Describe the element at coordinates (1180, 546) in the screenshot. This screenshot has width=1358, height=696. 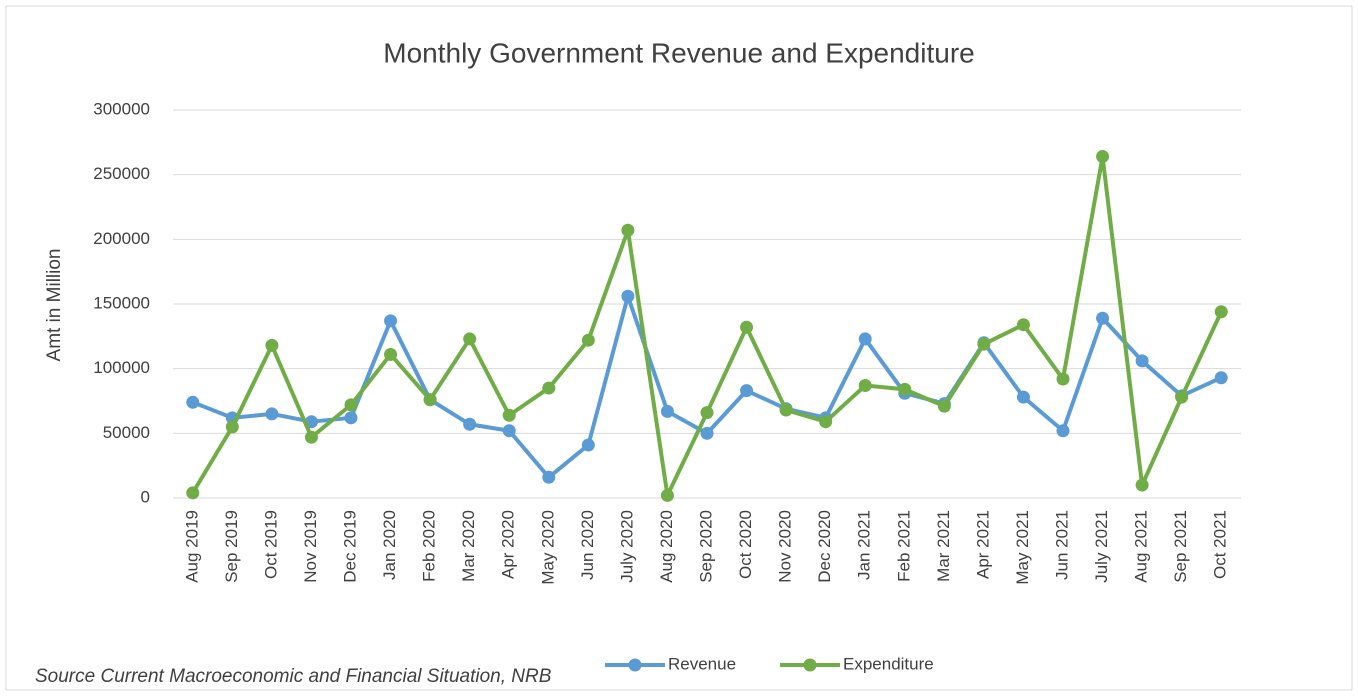
I see `x-tick-label: Sep 2021` at that location.